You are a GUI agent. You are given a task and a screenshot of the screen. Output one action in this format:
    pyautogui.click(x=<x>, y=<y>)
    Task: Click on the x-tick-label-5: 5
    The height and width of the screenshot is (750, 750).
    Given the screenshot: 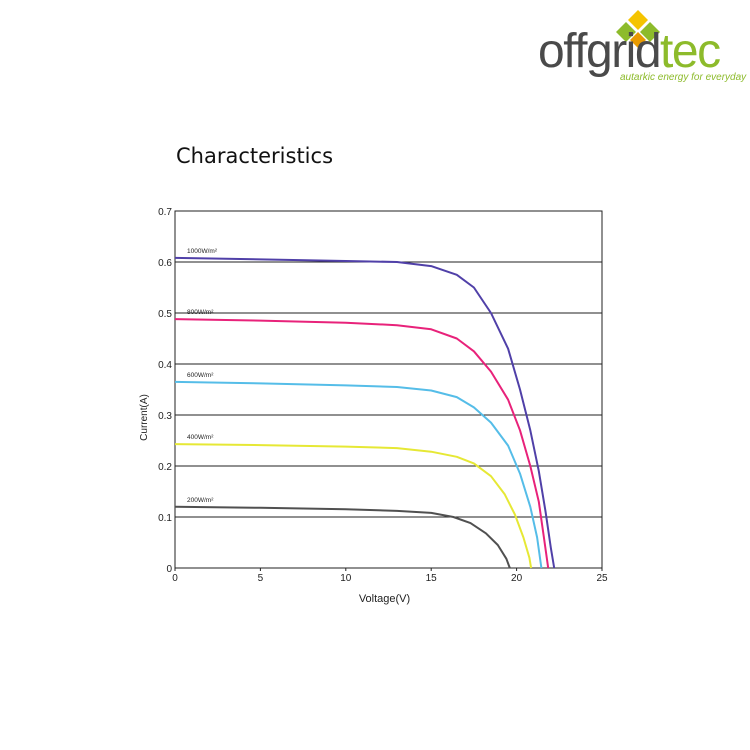 What is the action you would take?
    pyautogui.click(x=261, y=578)
    